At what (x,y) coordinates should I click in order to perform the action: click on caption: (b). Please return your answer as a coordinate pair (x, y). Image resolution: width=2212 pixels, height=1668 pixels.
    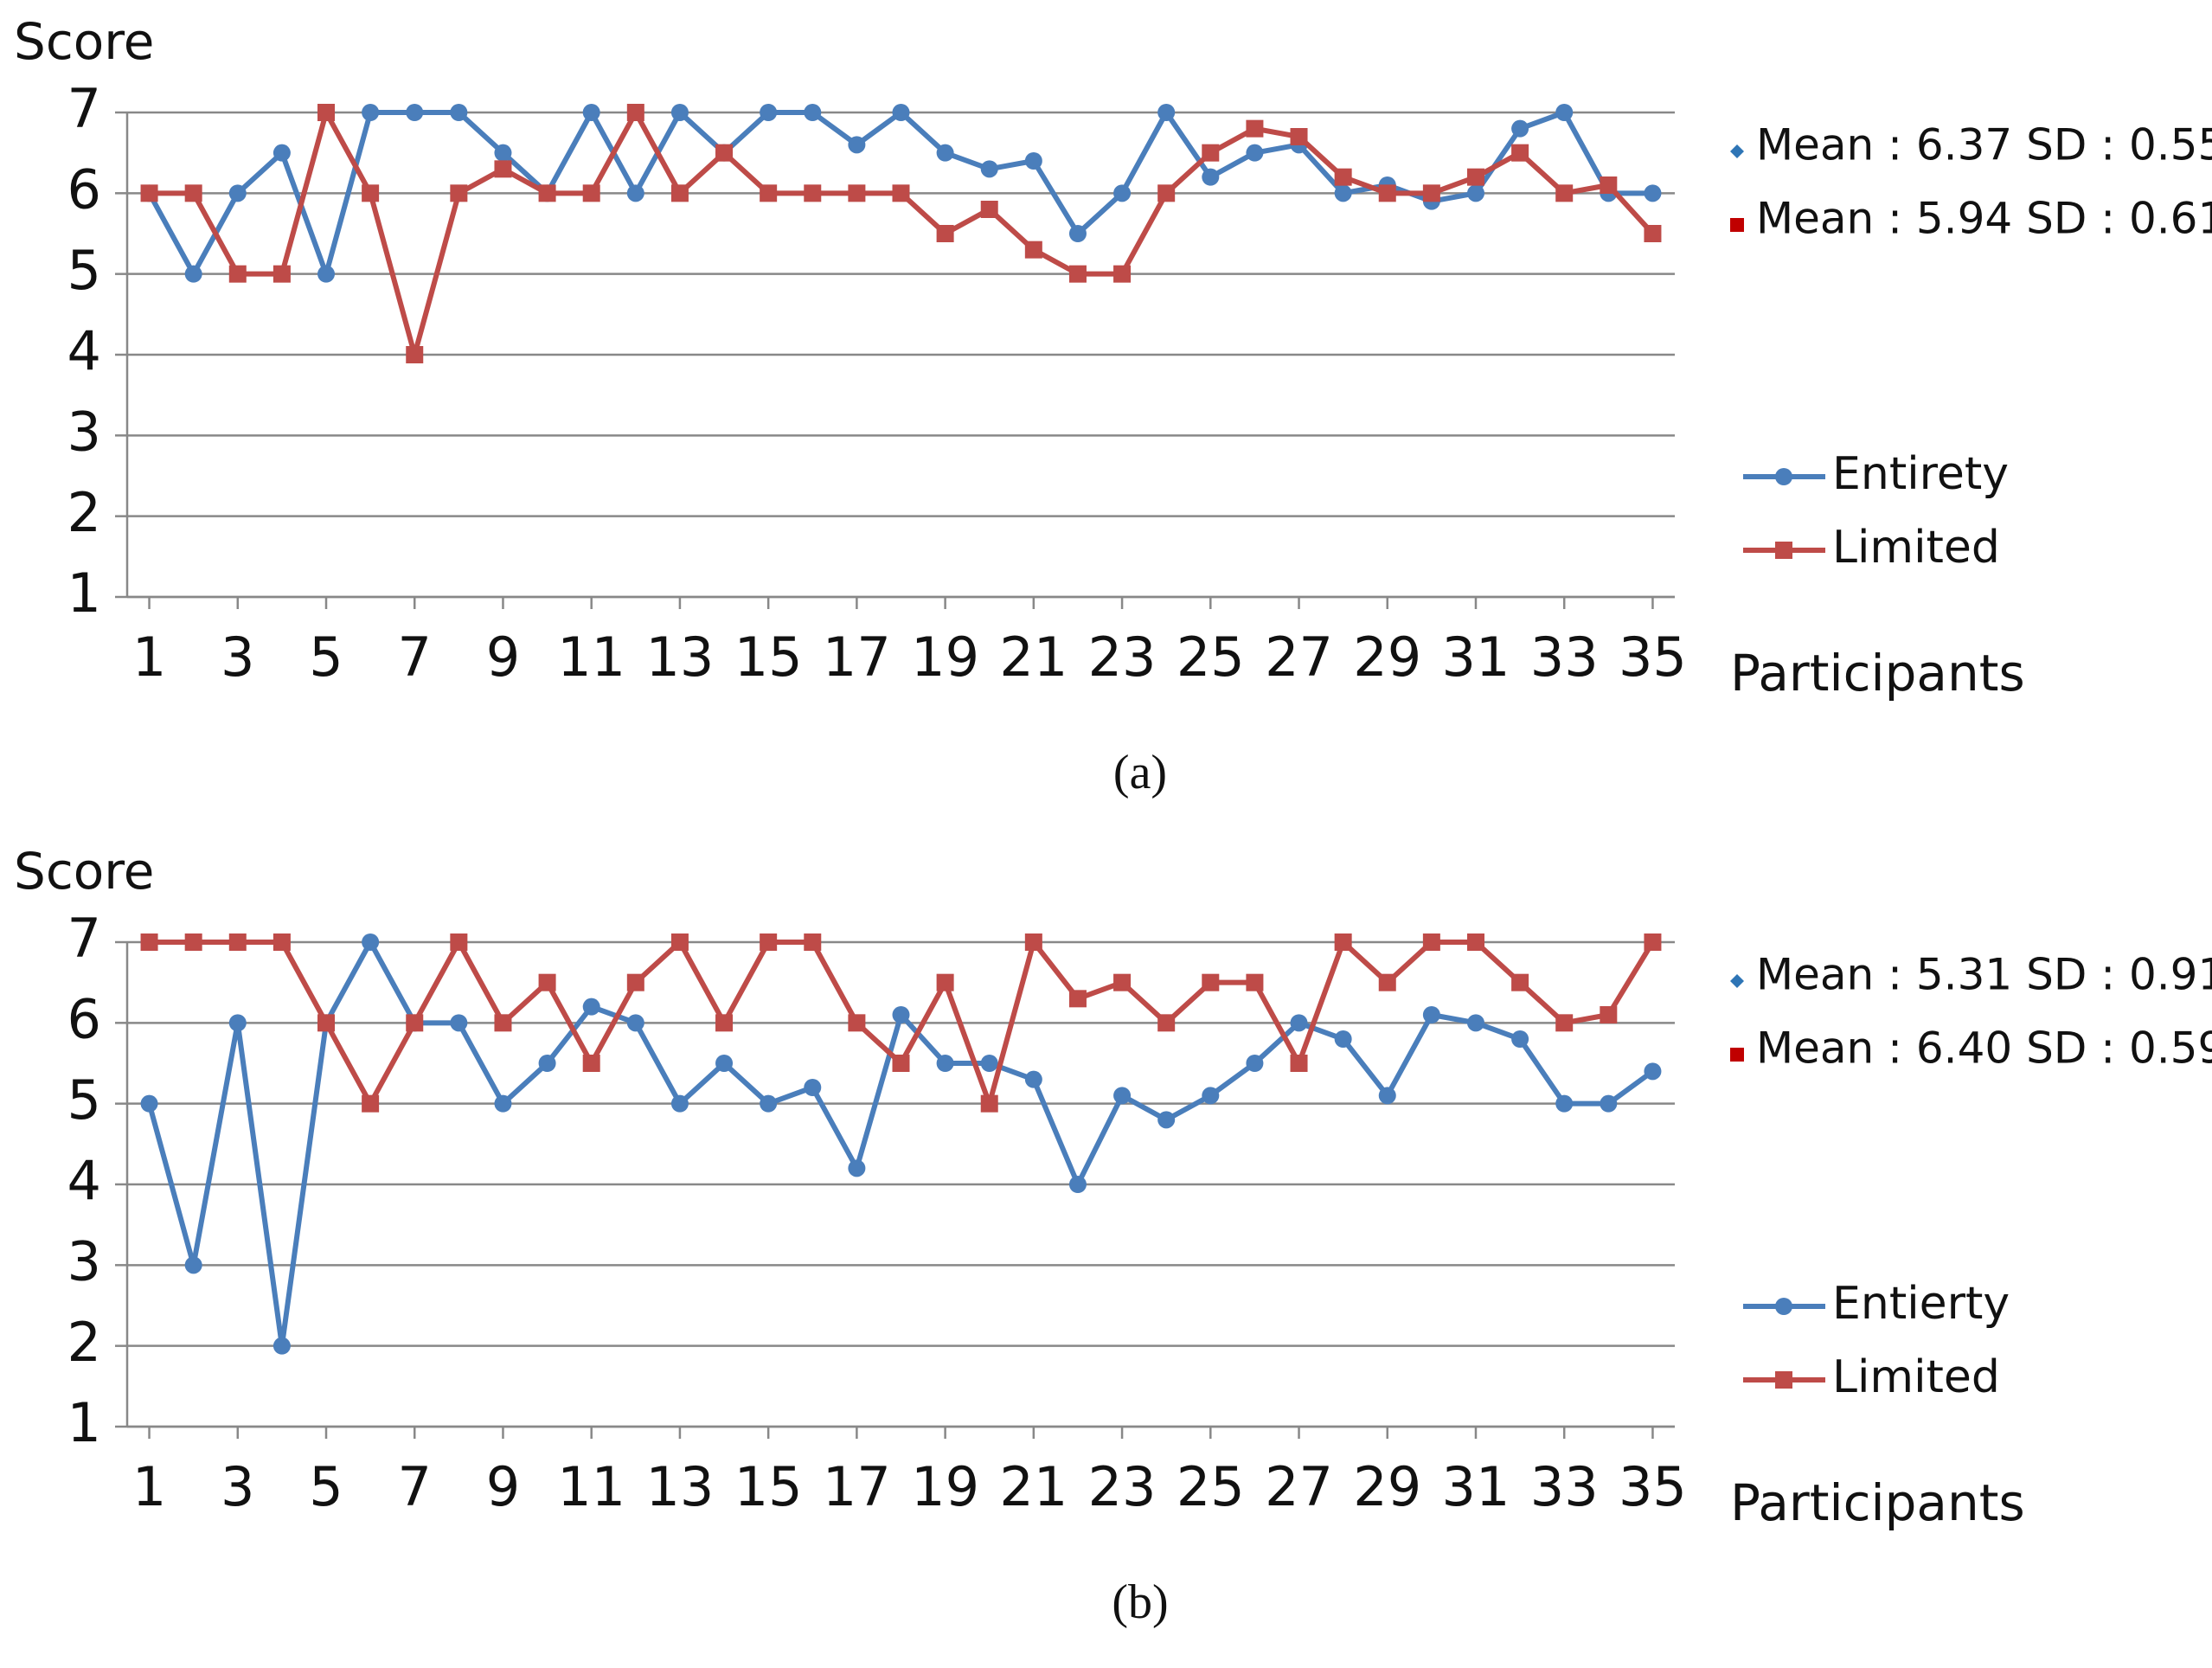
    Looking at the image, I should click on (1140, 1602).